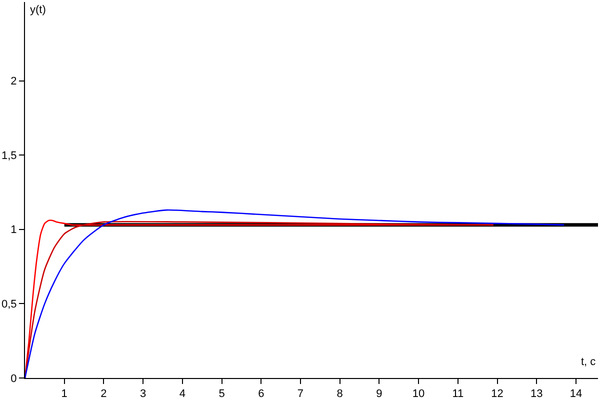  I want to click on x-tick-label: 11, so click(458, 394).